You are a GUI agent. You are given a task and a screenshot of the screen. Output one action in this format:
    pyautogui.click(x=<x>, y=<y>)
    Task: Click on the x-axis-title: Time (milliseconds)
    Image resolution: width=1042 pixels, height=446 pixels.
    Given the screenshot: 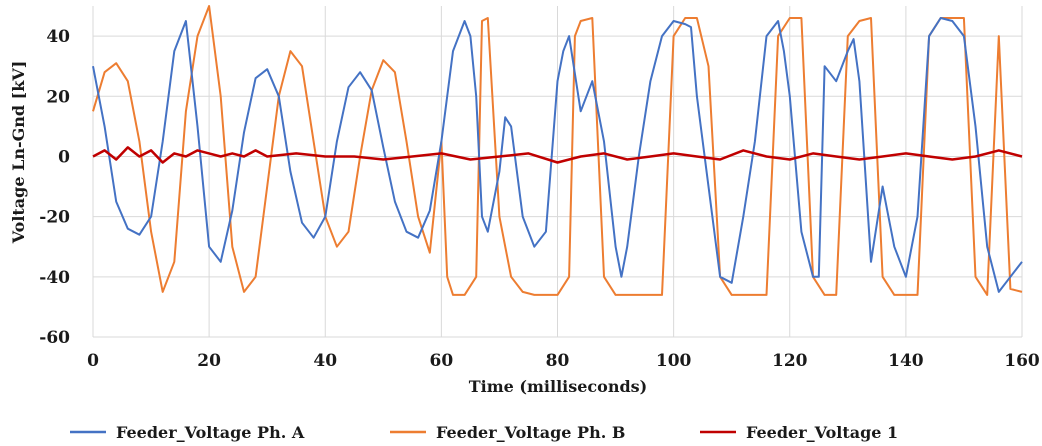 What is the action you would take?
    pyautogui.click(x=558, y=386)
    